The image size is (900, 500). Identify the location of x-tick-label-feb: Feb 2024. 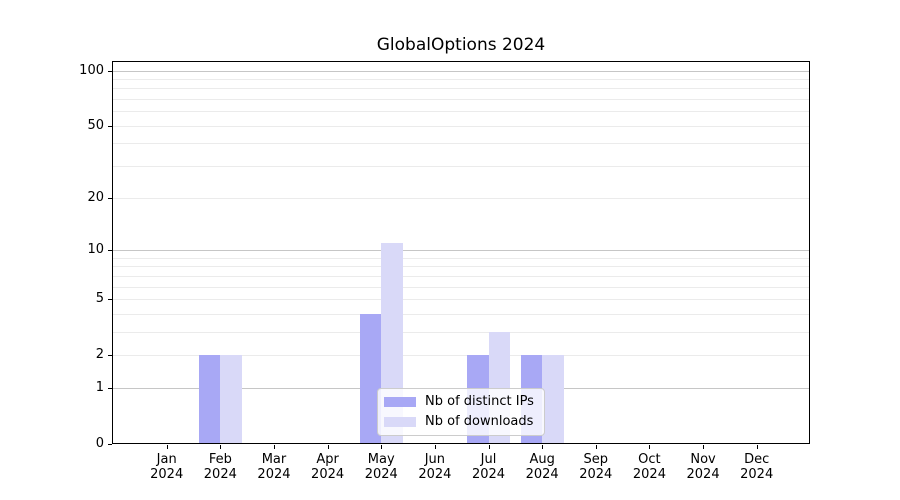
(220, 467).